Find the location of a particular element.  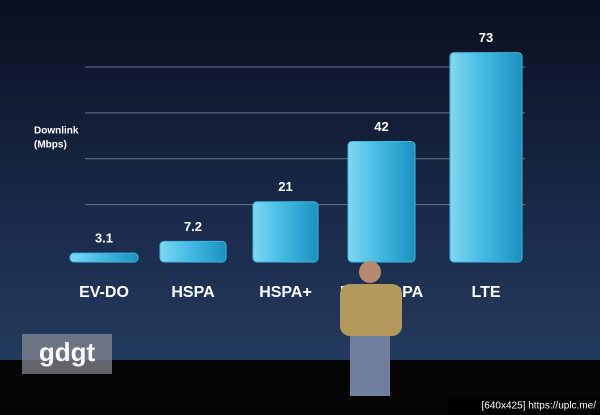

x-tick-label: EV-DO is located at coordinates (104, 292).